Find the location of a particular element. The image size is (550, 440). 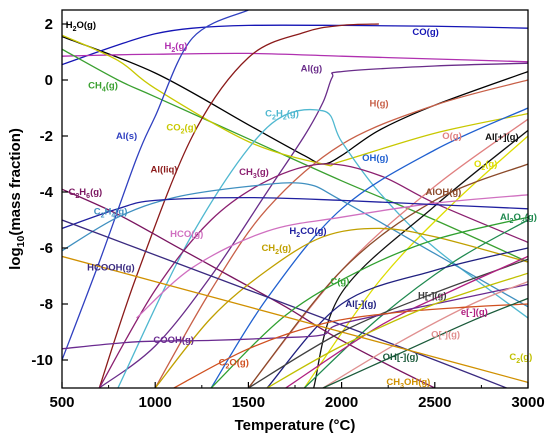

series-label-cooh-g: COOH(g) is located at coordinates (173, 340).